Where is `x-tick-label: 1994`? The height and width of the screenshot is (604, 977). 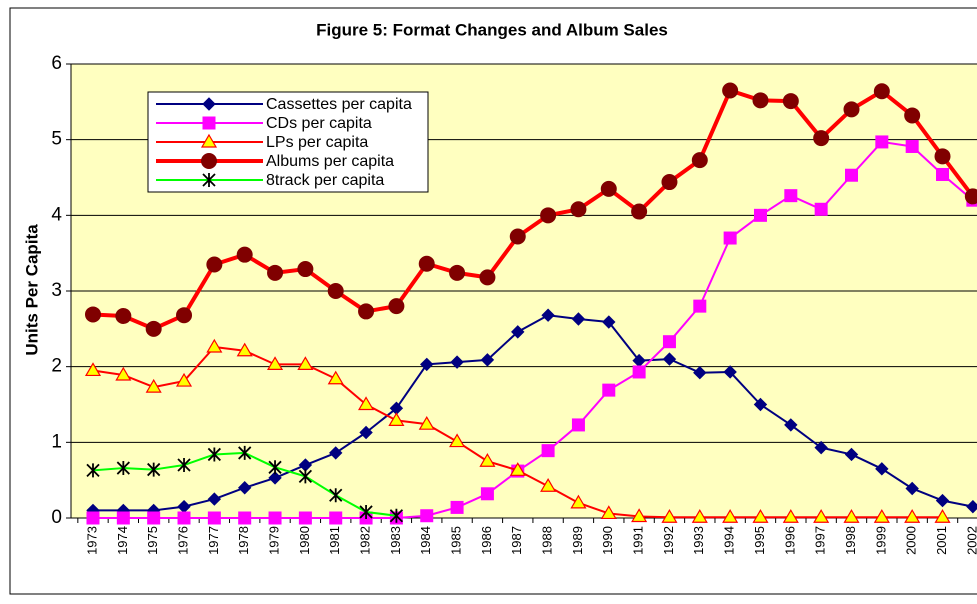
x-tick-label: 1994 is located at coordinates (729, 540).